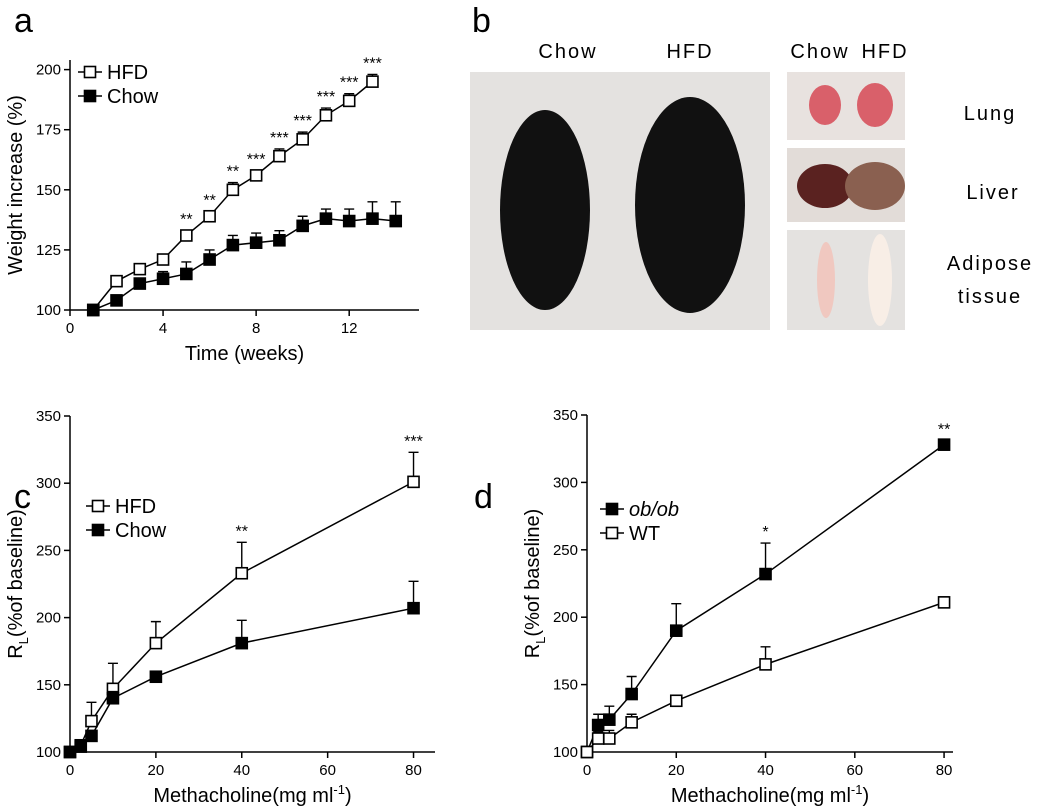 The width and height of the screenshot is (1050, 812). What do you see at coordinates (654, 510) in the screenshot?
I see `legend-label: ob/ob` at bounding box center [654, 510].